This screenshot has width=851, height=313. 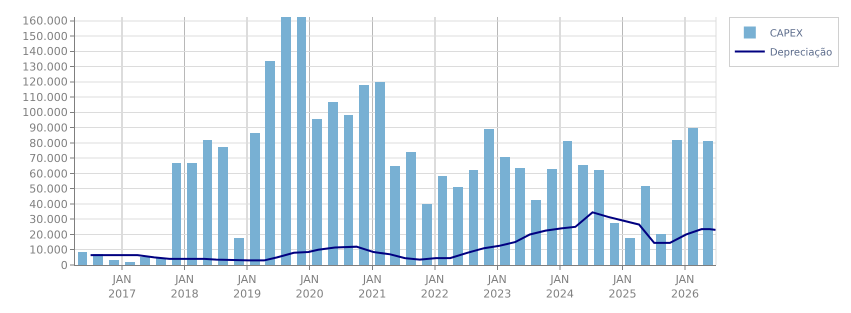 What do you see at coordinates (48, 204) in the screenshot?
I see `y-tick-label: 40.000` at bounding box center [48, 204].